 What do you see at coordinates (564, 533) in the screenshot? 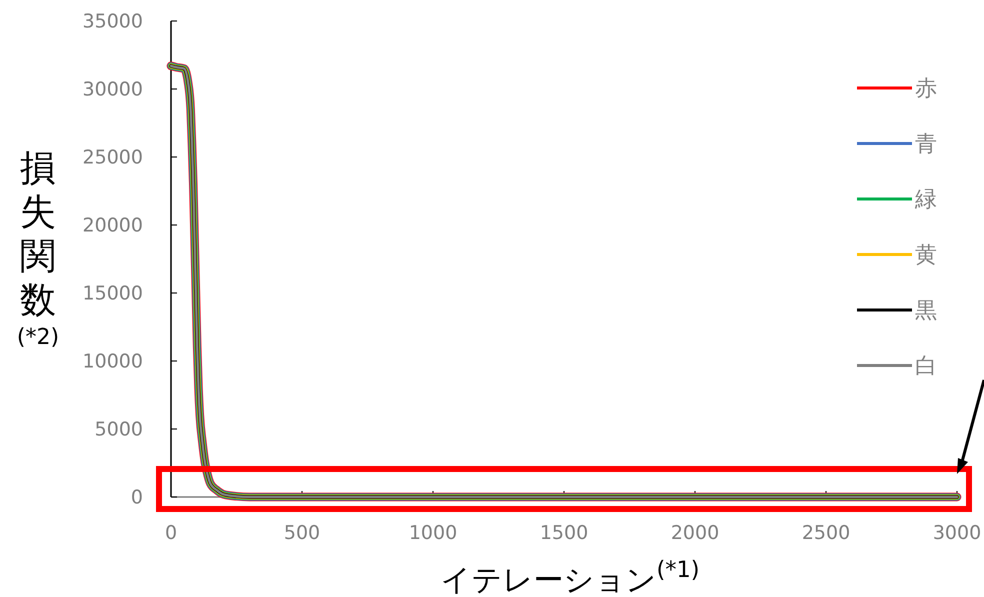
I see `x-tick-label: 1500` at bounding box center [564, 533].